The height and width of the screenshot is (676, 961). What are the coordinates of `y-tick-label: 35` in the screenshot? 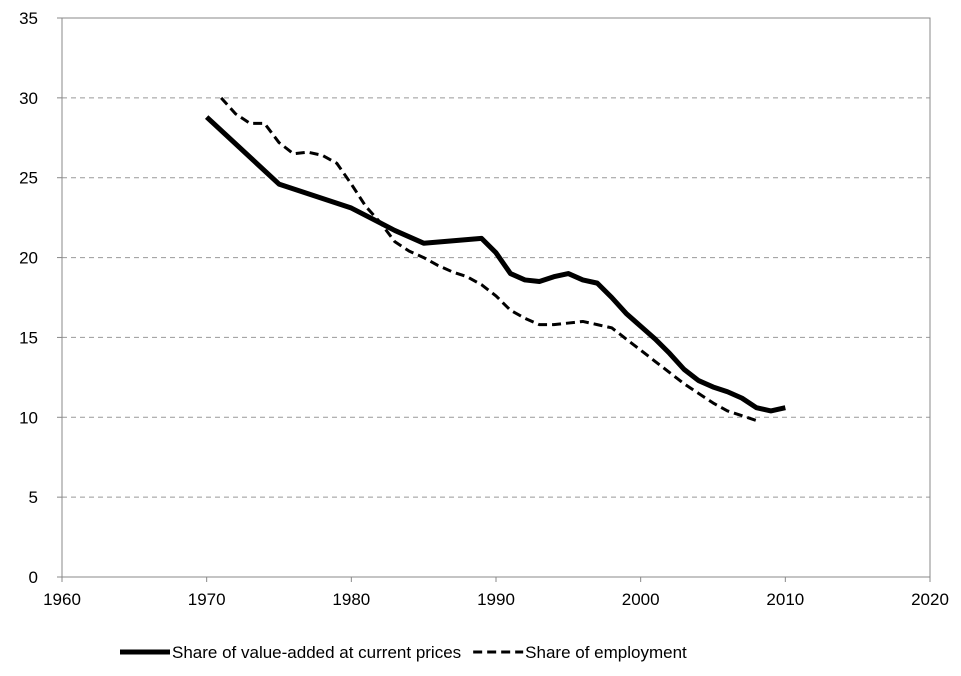 It's located at (28, 18).